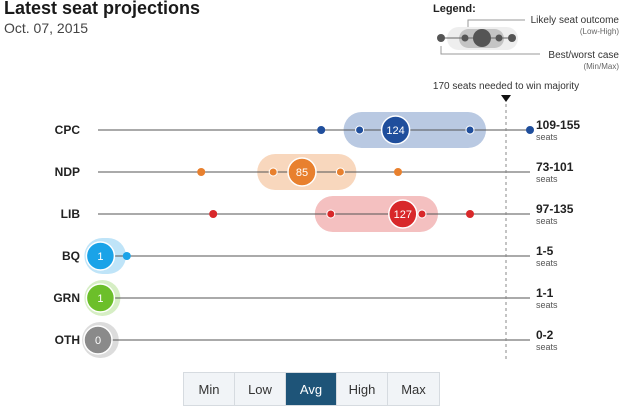 The height and width of the screenshot is (419, 640). I want to click on party-label: OTH, so click(67, 340).